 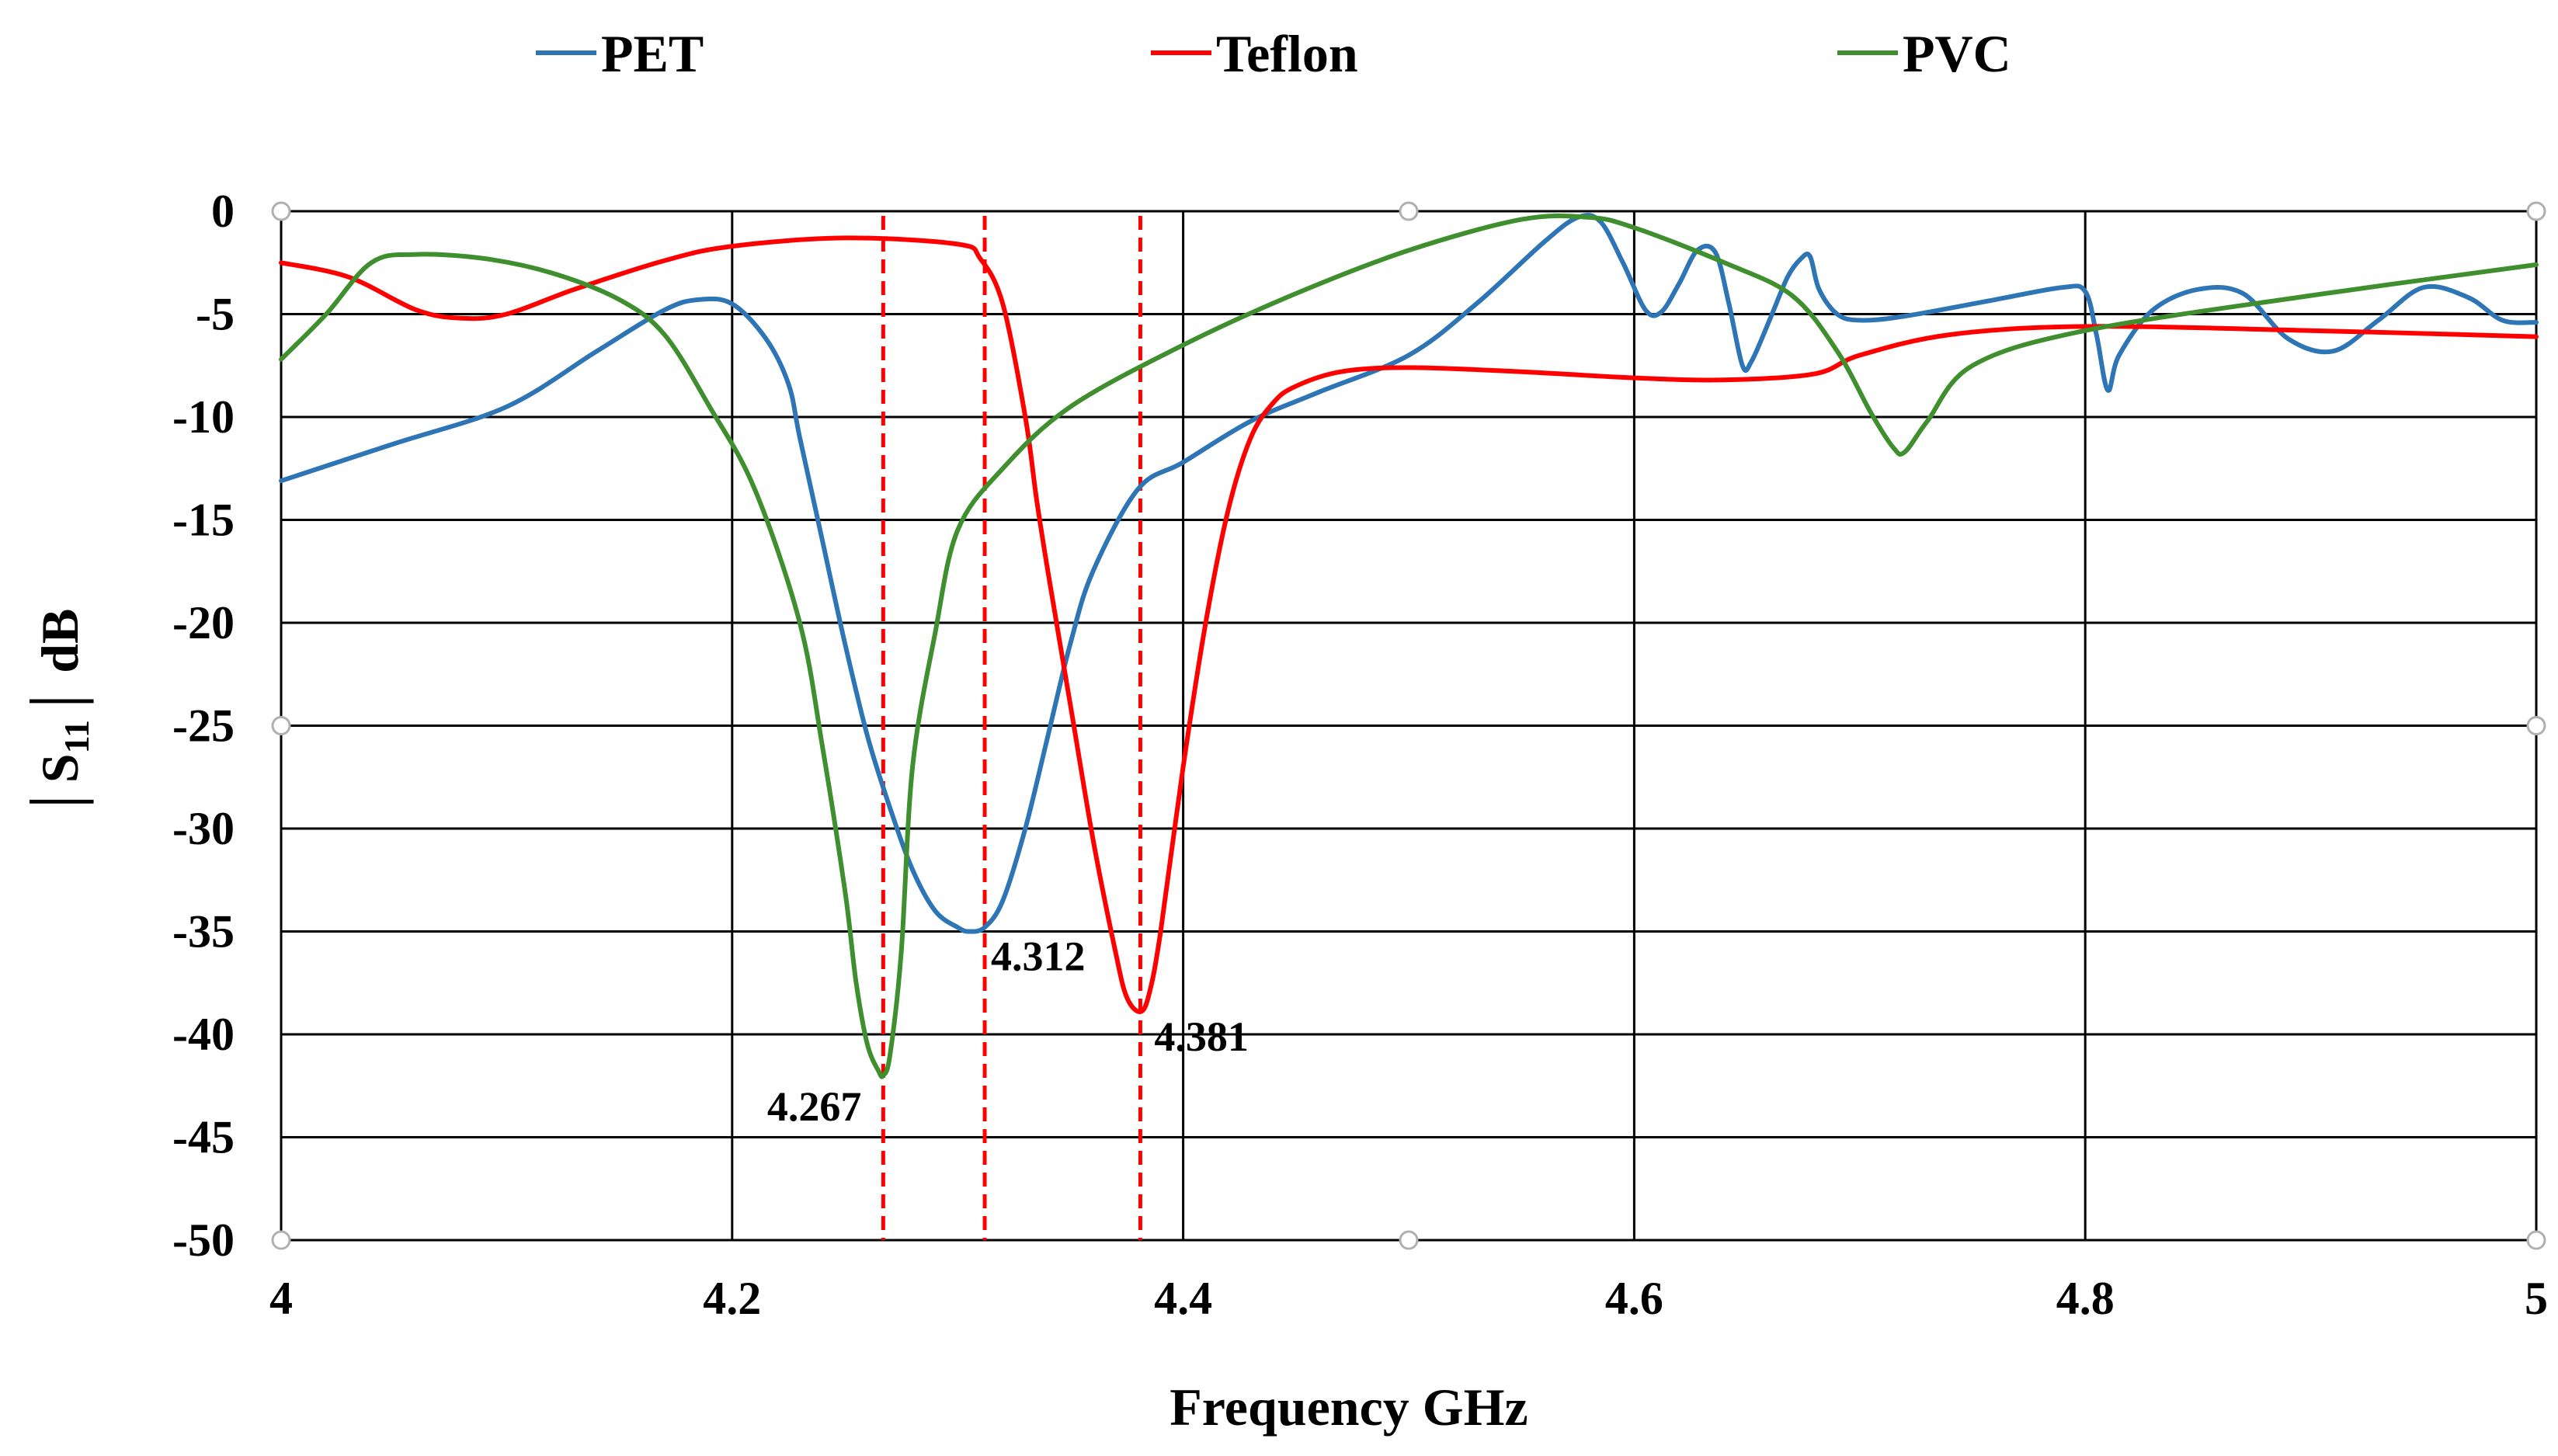 What do you see at coordinates (203, 1137) in the screenshot?
I see `y-tick-label: -45` at bounding box center [203, 1137].